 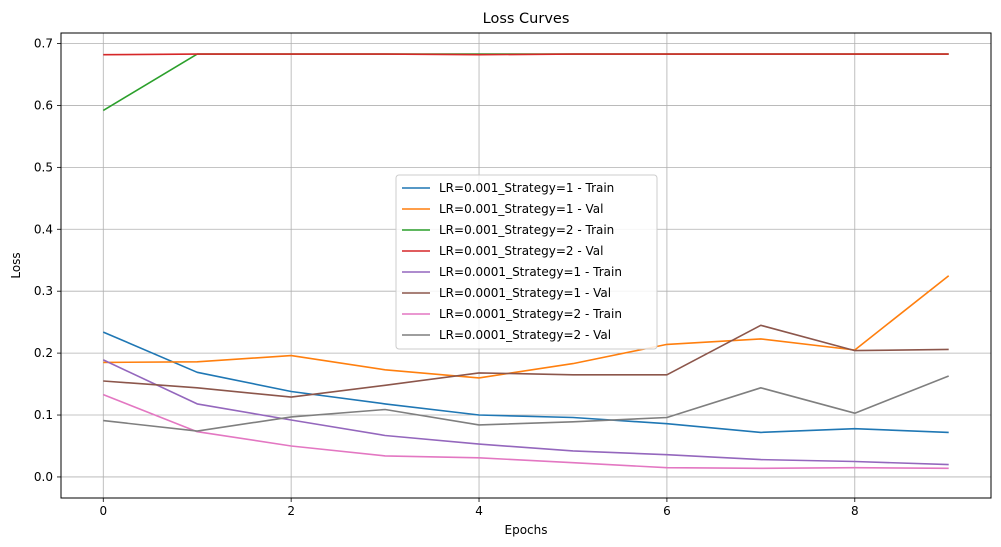 What do you see at coordinates (43, 353) in the screenshot?
I see `y-tick-label: 0.2` at bounding box center [43, 353].